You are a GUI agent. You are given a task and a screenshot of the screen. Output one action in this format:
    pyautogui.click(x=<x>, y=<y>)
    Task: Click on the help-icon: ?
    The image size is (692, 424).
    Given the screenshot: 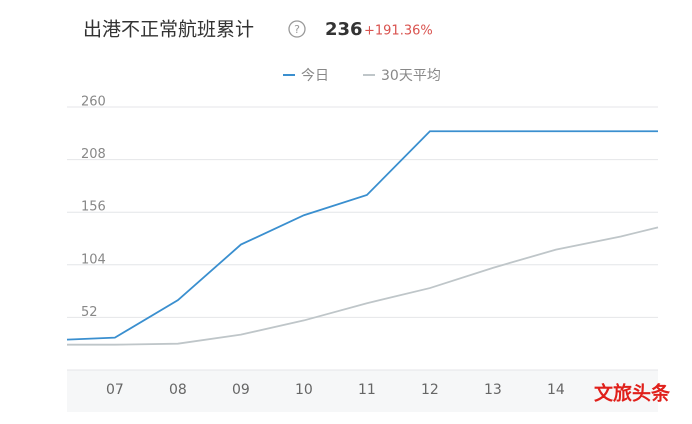 What is the action you would take?
    pyautogui.click(x=297, y=29)
    